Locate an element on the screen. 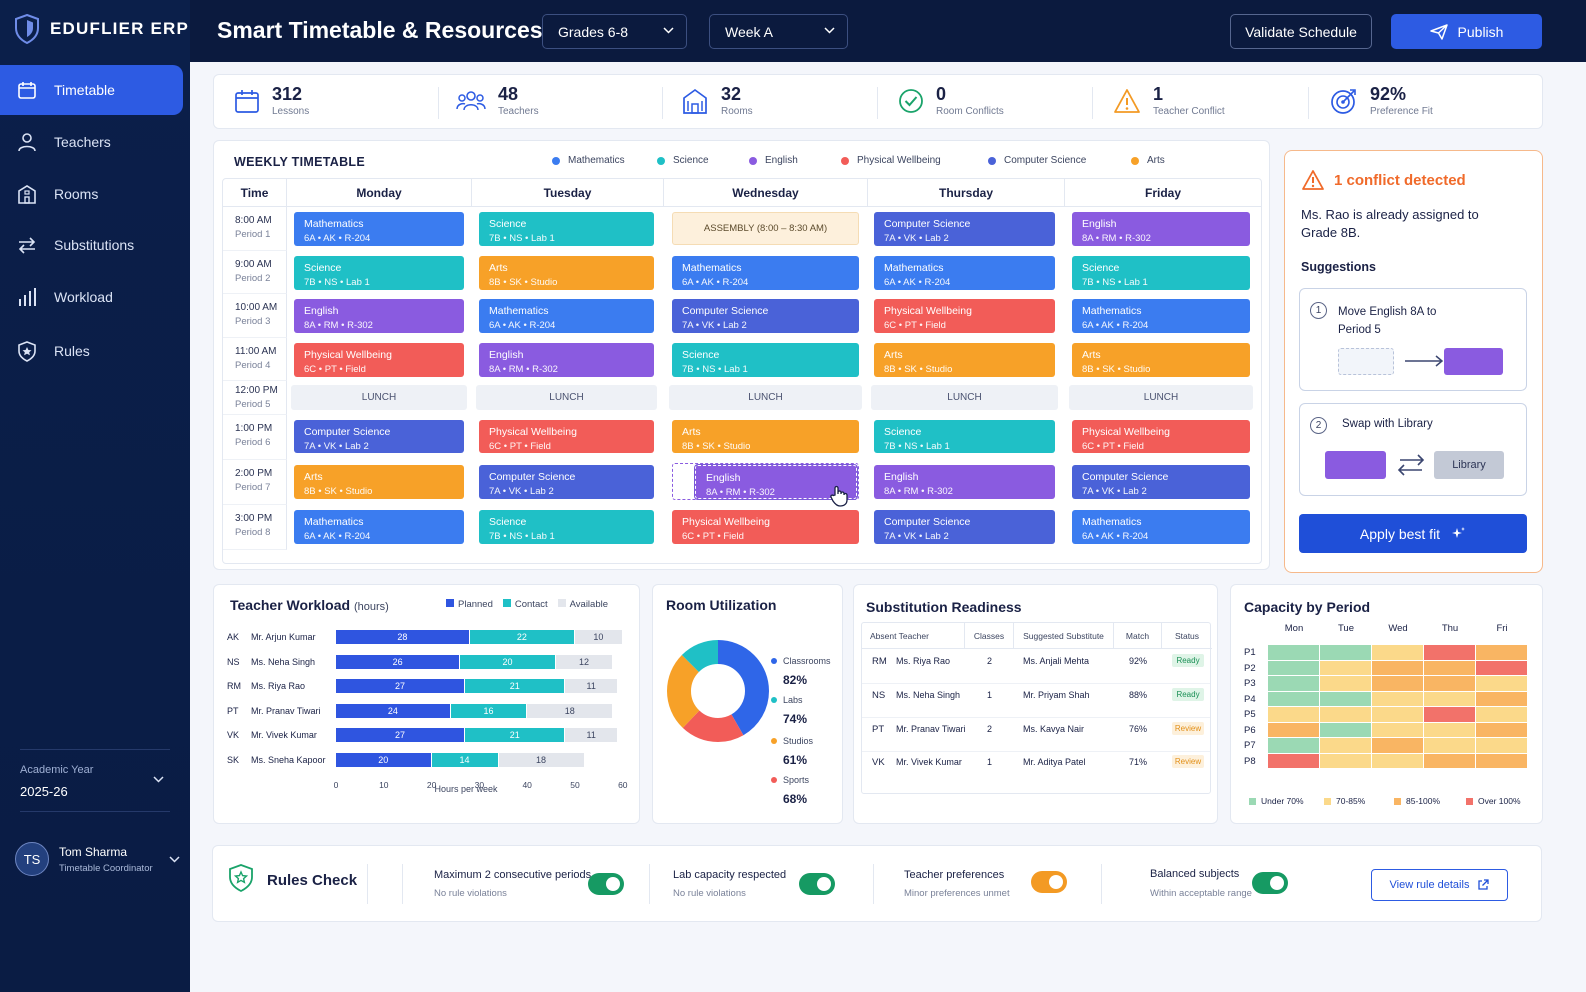 The image size is (1586, 992). sidebar-item-substitutions: Substitutions is located at coordinates (91, 245).